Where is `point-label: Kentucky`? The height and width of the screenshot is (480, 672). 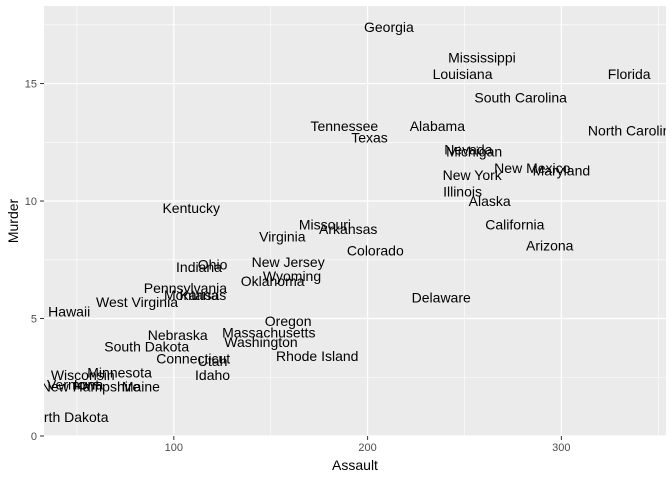
point-label: Kentucky is located at coordinates (191, 208).